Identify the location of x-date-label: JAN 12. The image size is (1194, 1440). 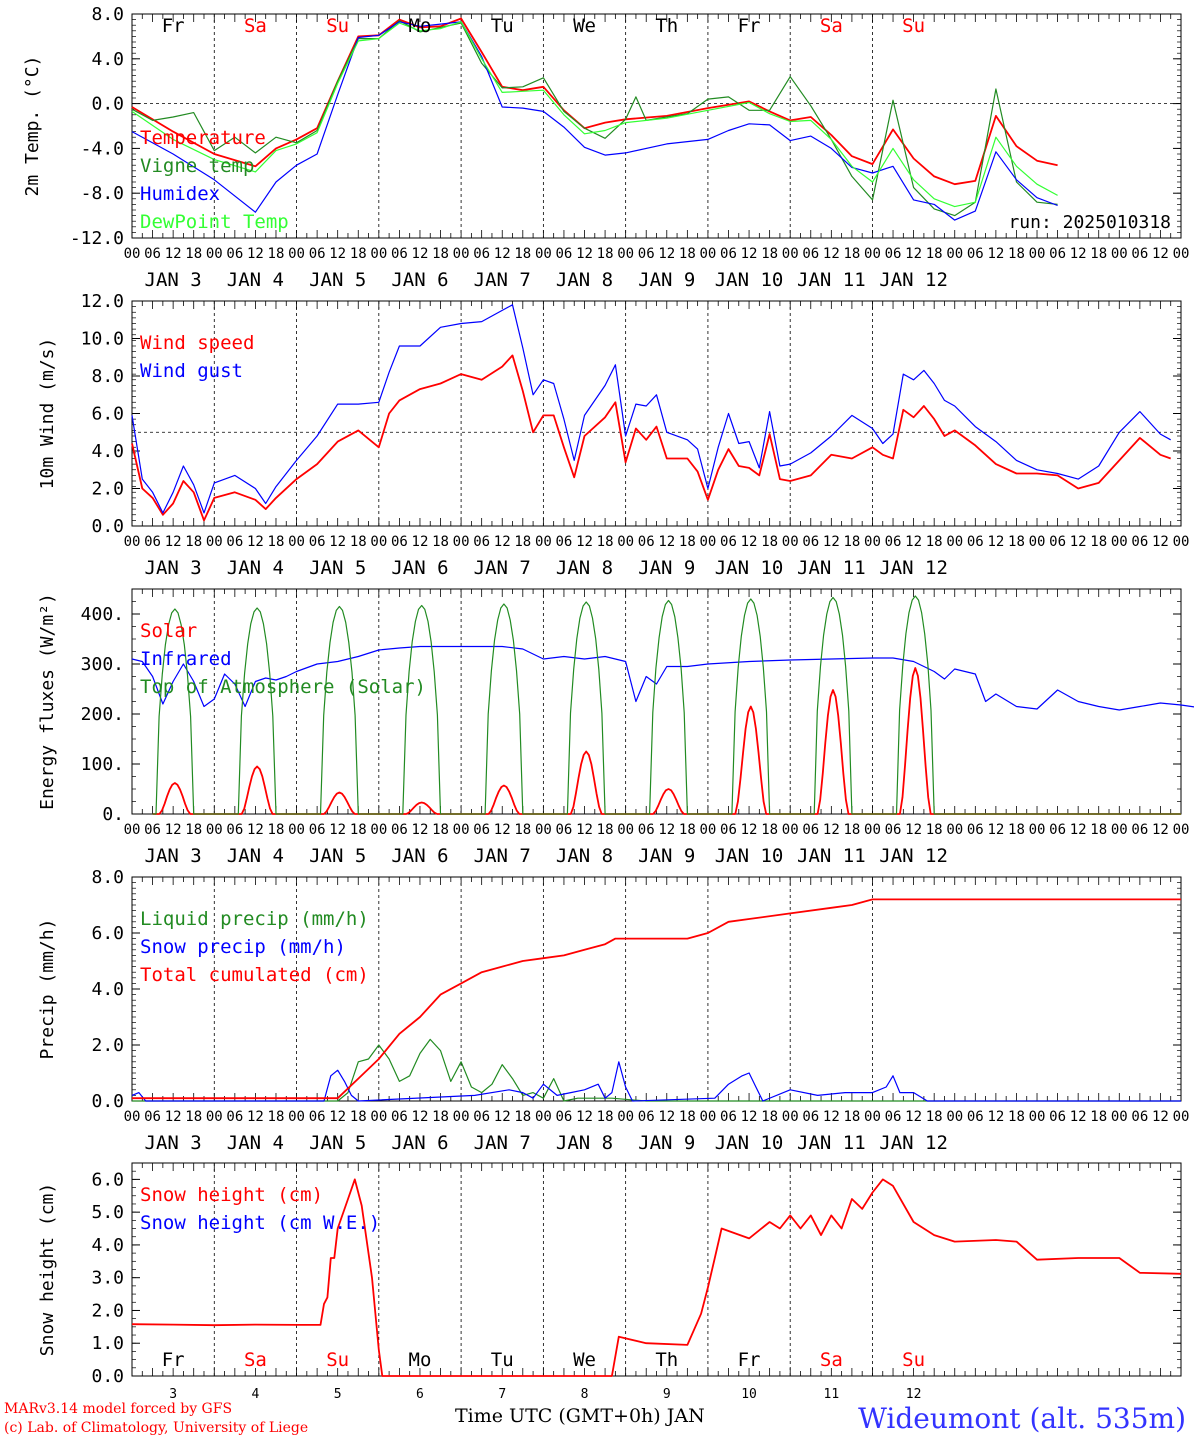
(913, 280).